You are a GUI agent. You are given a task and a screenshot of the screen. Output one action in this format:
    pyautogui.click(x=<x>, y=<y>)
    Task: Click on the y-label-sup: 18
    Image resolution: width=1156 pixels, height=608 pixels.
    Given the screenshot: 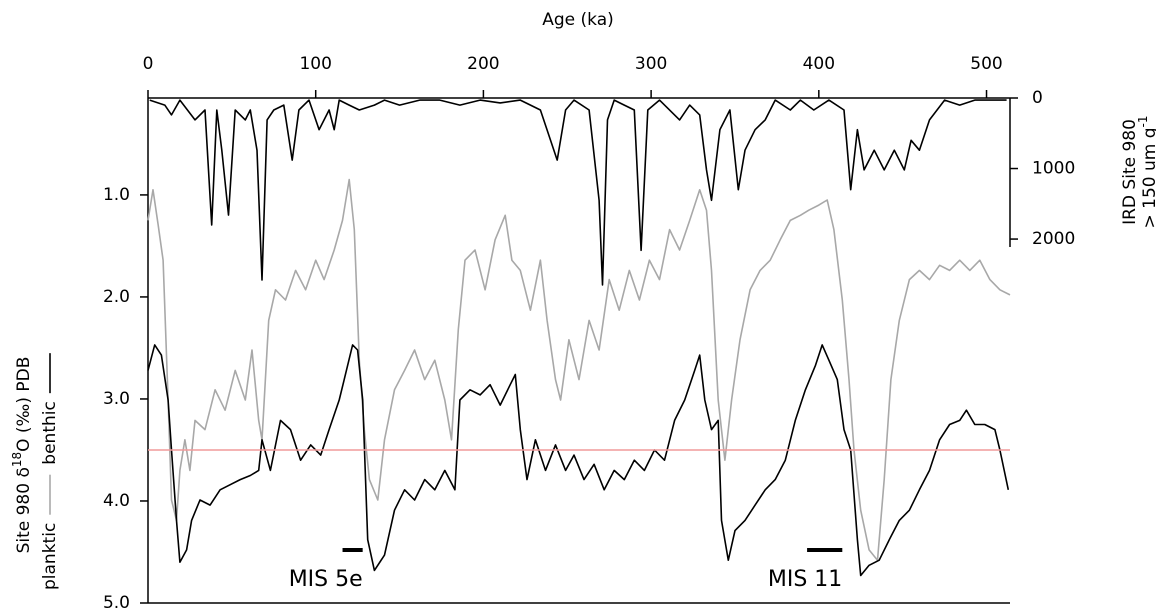 What is the action you would take?
    pyautogui.click(x=17, y=459)
    